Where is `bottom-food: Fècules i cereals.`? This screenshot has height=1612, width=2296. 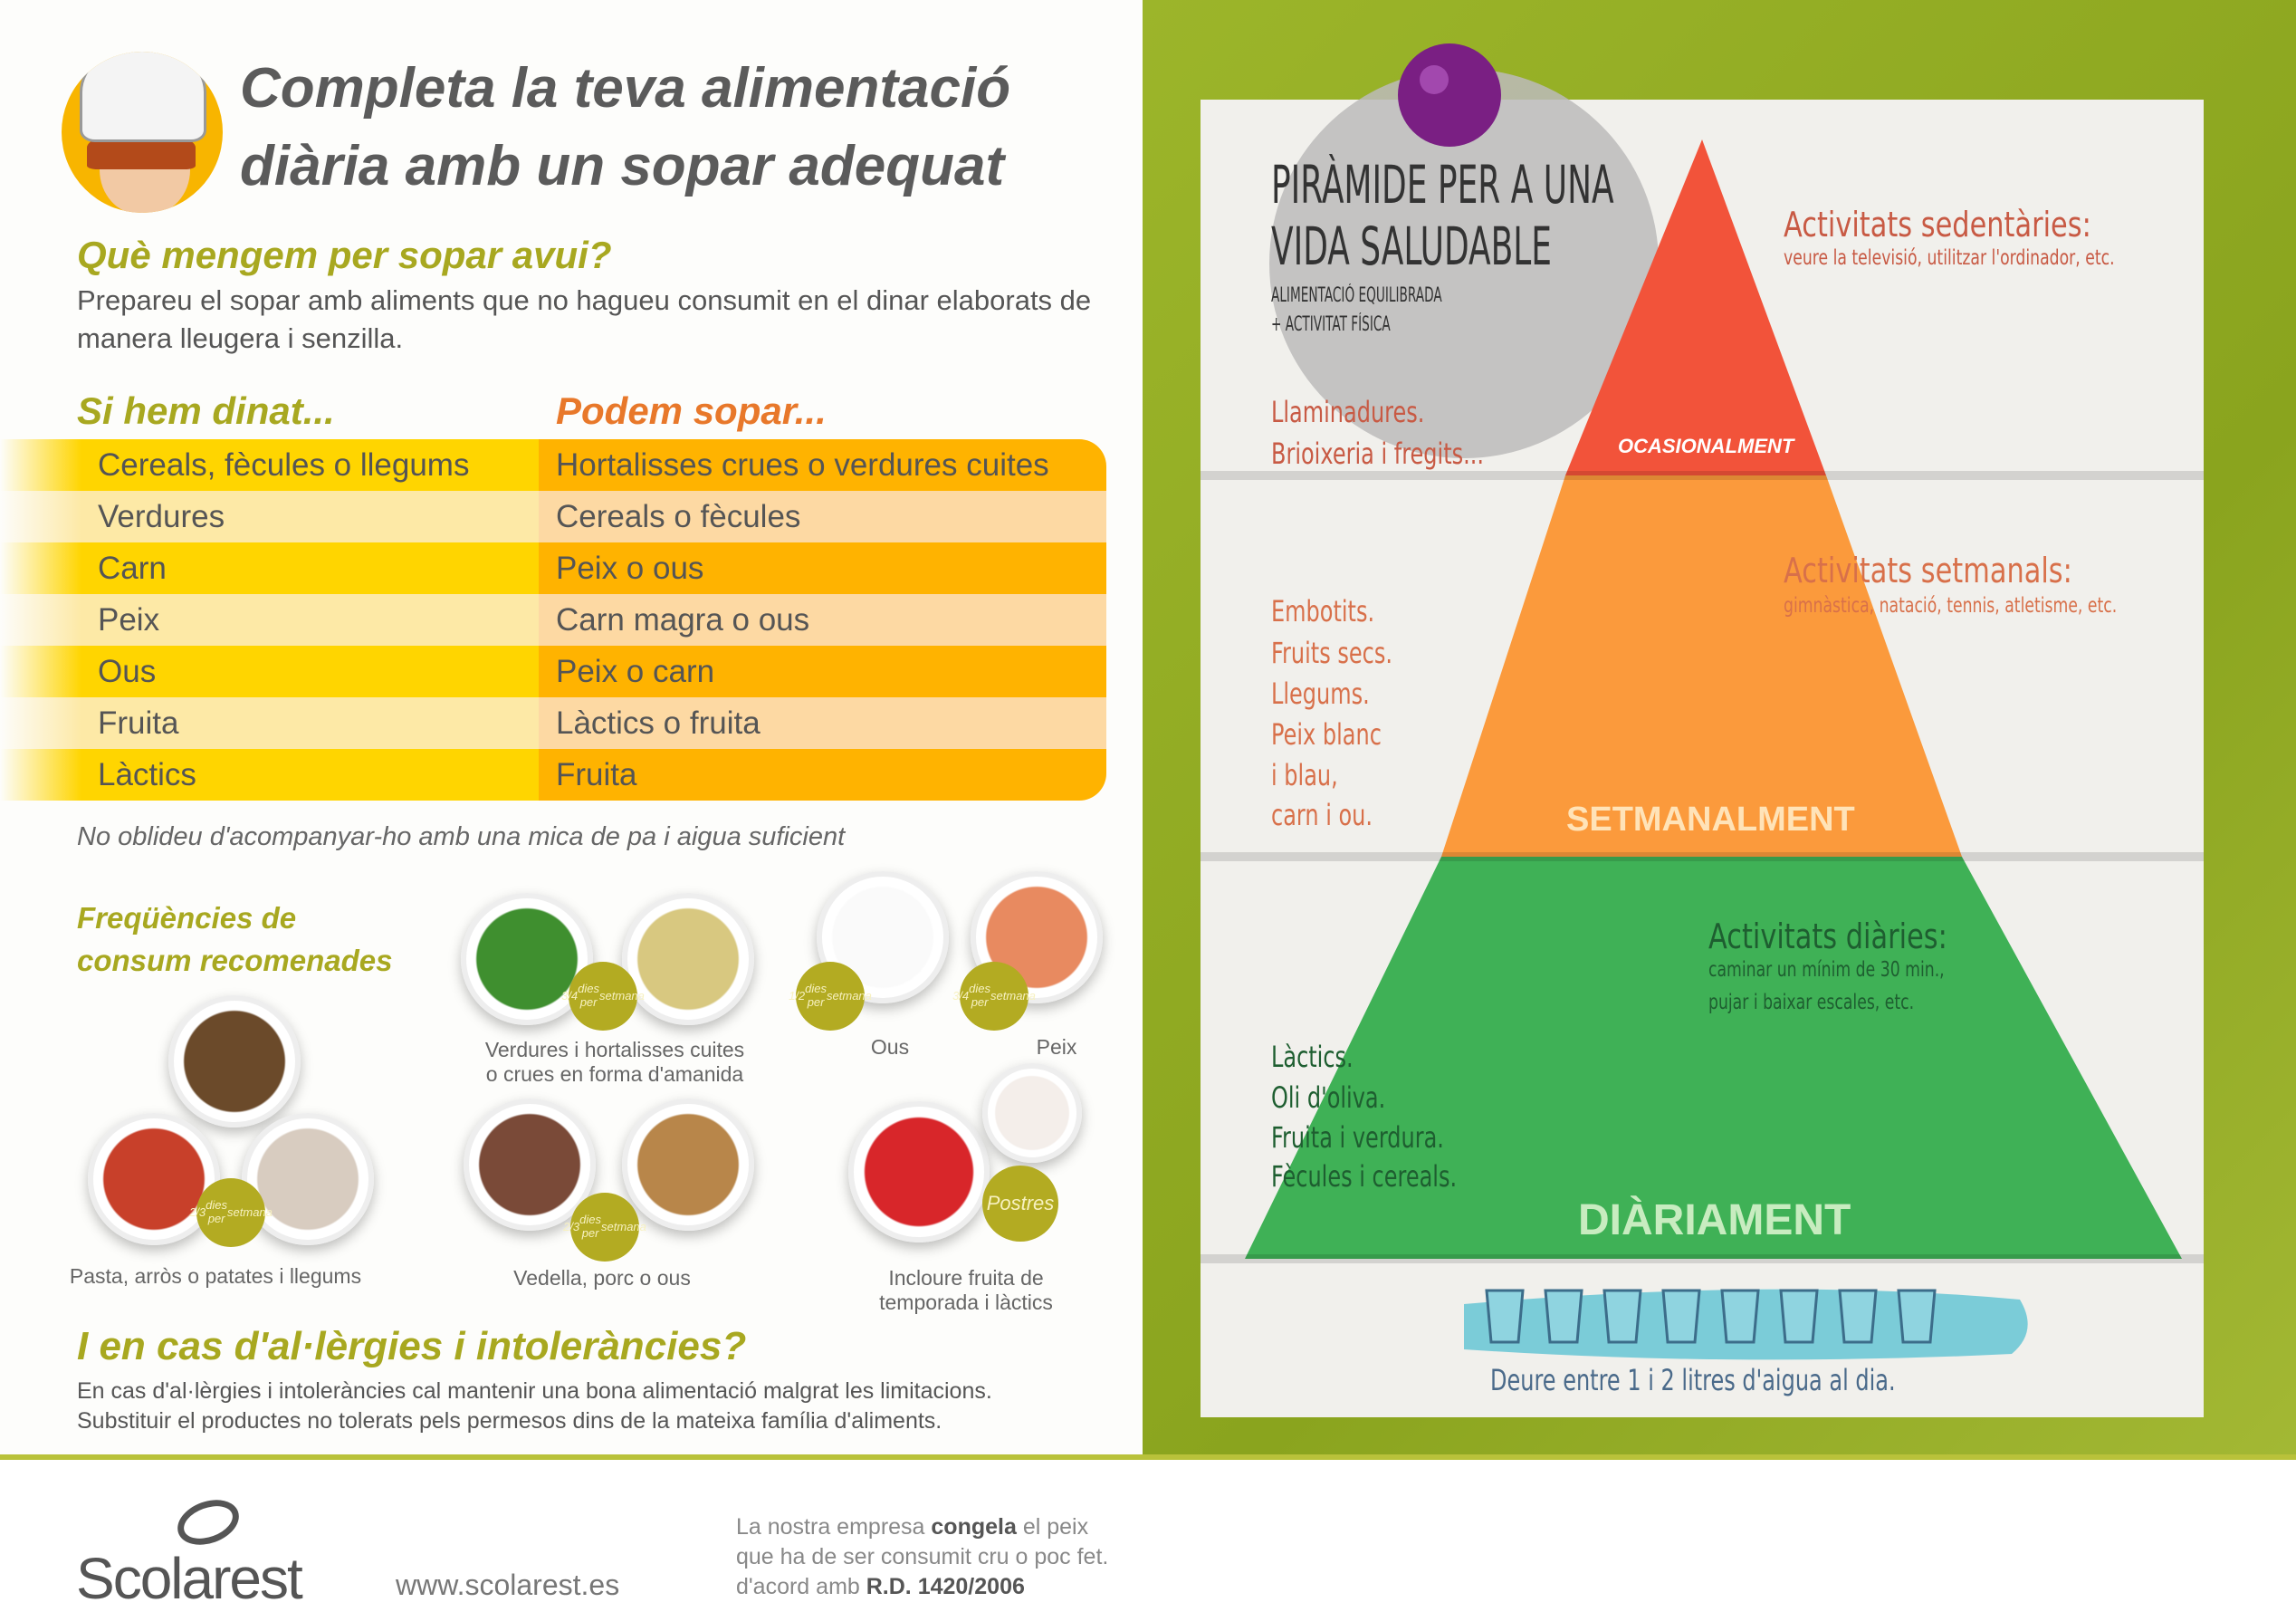
bottom-food: Fècules i cereals. is located at coordinates (1364, 1177).